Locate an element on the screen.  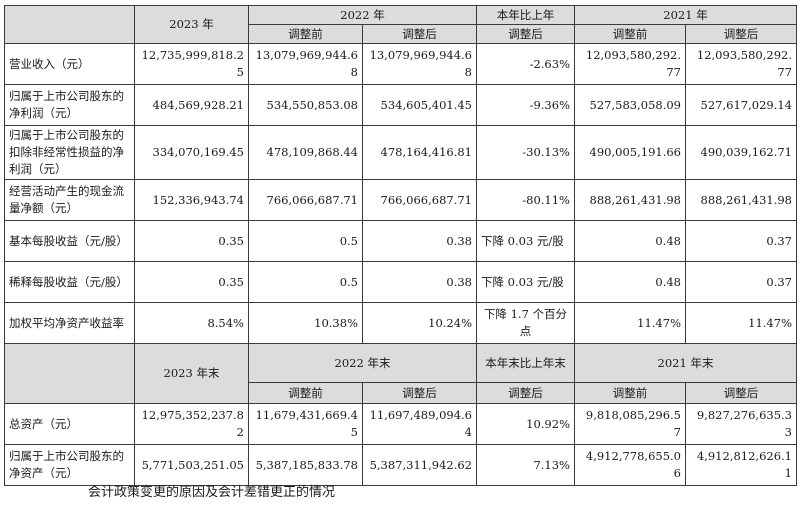
header-2023-end: 2023 年末 is located at coordinates (191, 373).